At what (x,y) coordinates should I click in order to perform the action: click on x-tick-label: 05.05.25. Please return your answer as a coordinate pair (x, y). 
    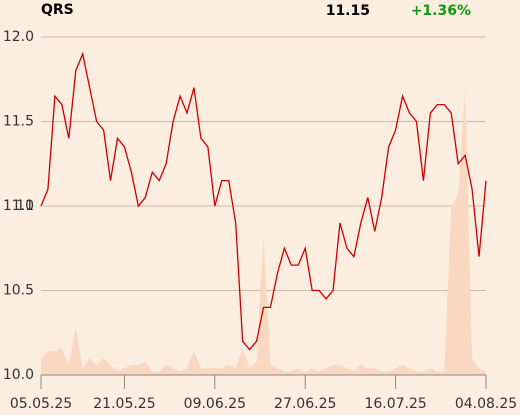
    Looking at the image, I should click on (41, 404).